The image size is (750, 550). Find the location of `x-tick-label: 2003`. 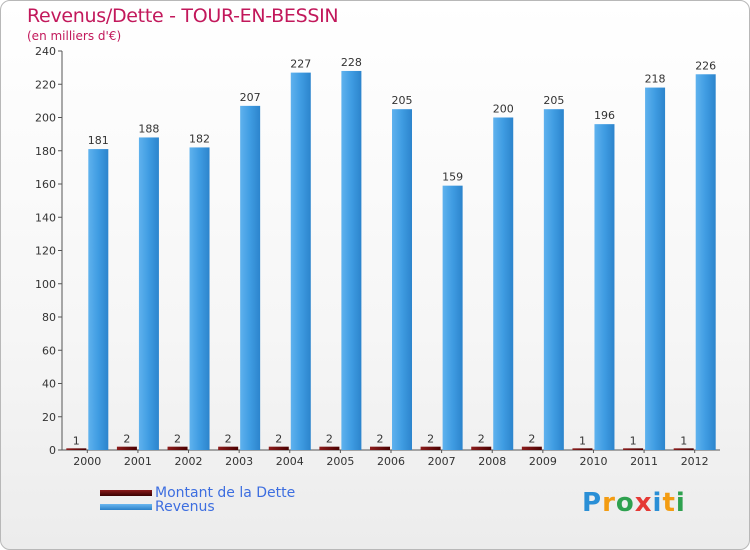

x-tick-label: 2003 is located at coordinates (239, 461).